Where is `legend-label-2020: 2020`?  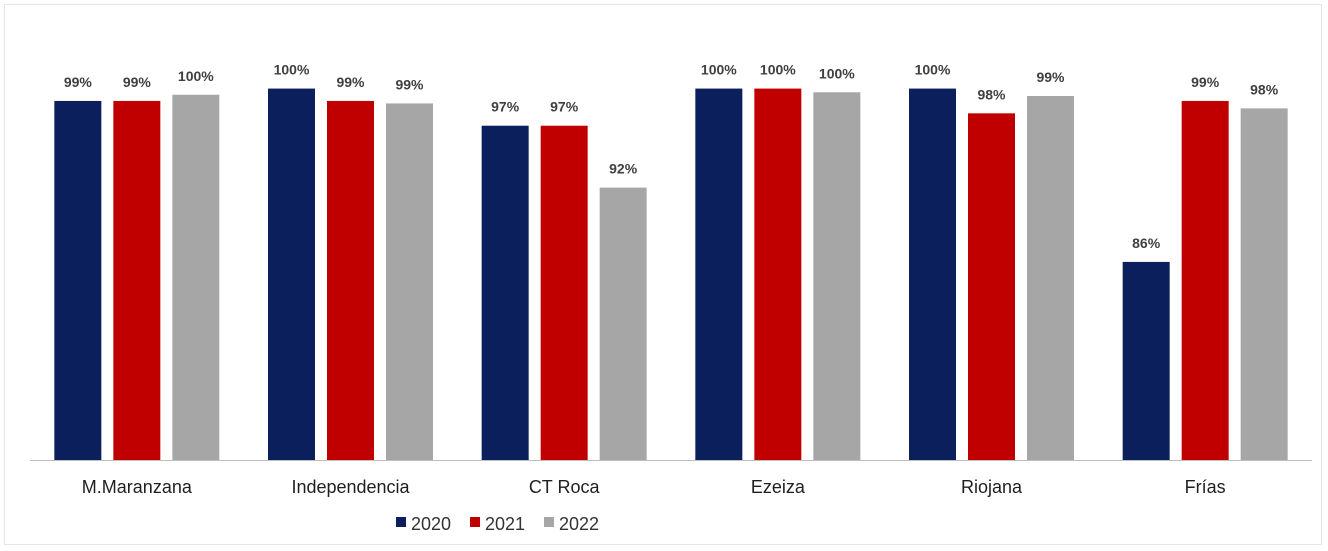
legend-label-2020: 2020 is located at coordinates (431, 524).